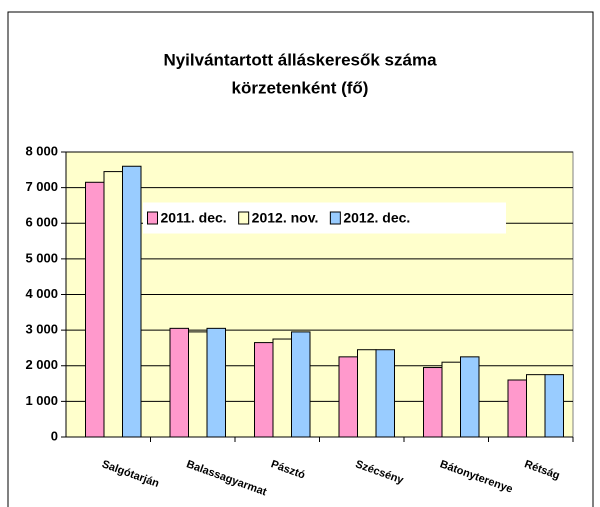  I want to click on chart-title: körzetenként (fő), so click(300, 87).